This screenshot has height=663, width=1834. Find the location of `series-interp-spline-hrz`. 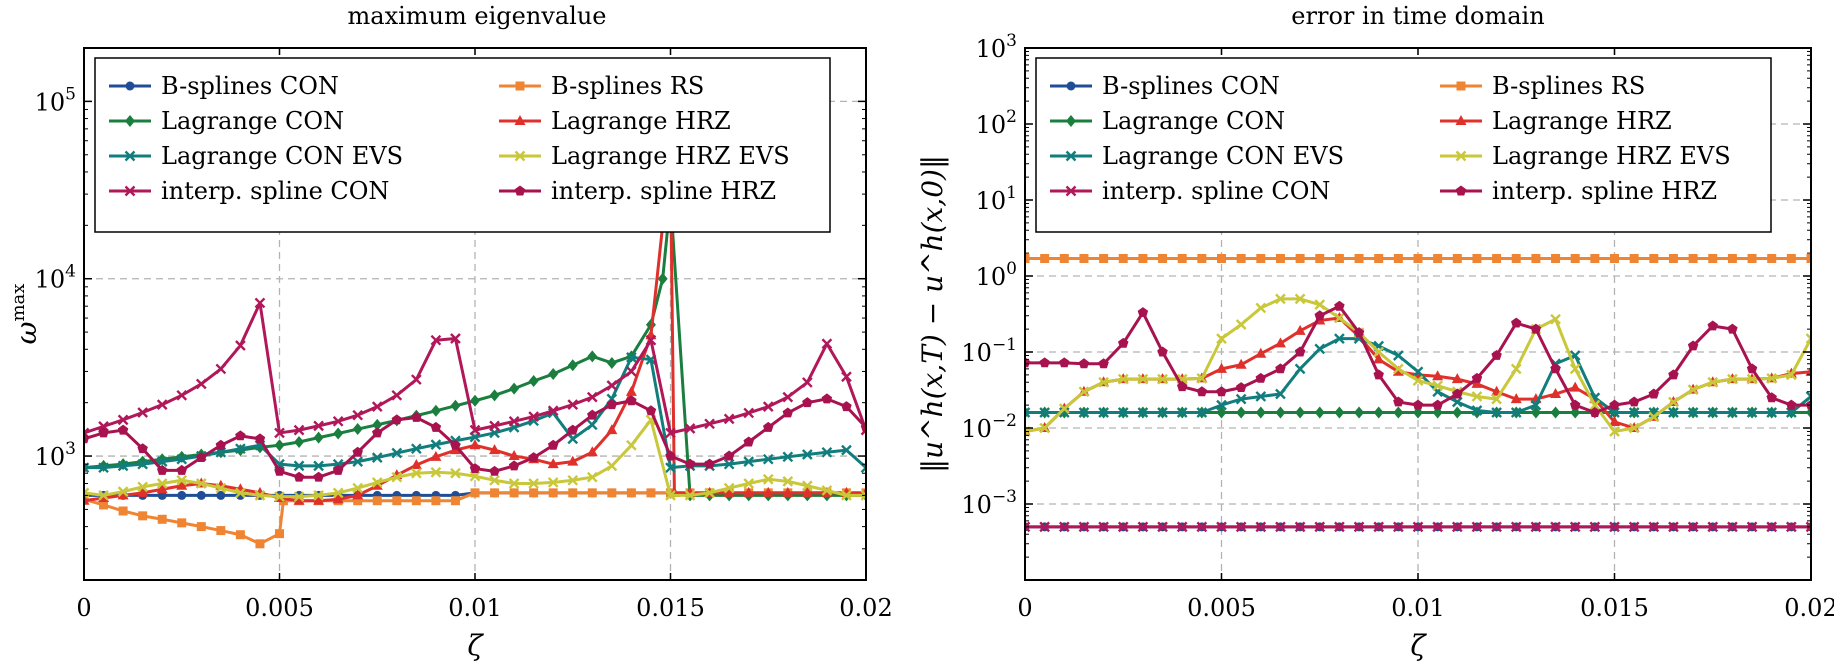

series-interp-spline-hrz is located at coordinates (475, 437).